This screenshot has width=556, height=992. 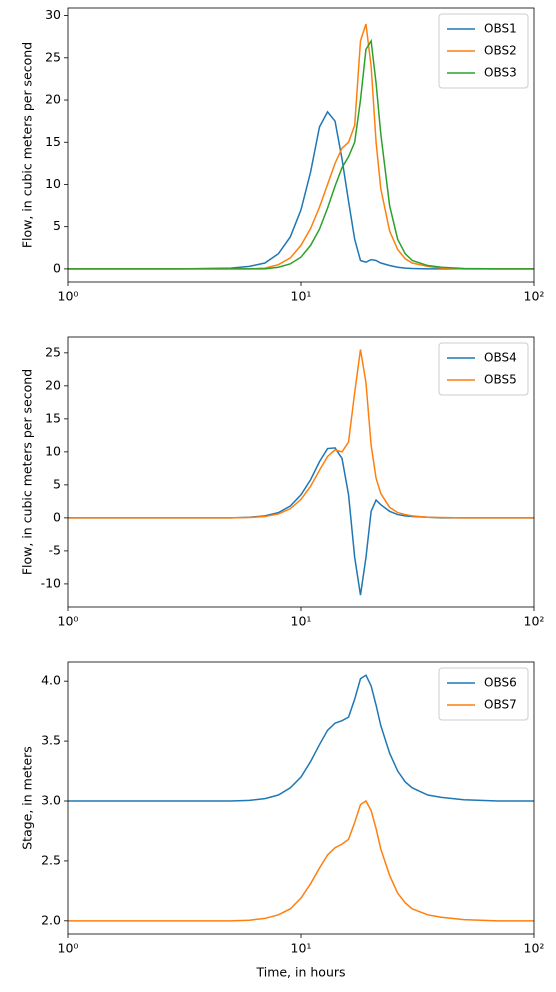 I want to click on y-tick-label: 3.0, so click(x=51, y=799).